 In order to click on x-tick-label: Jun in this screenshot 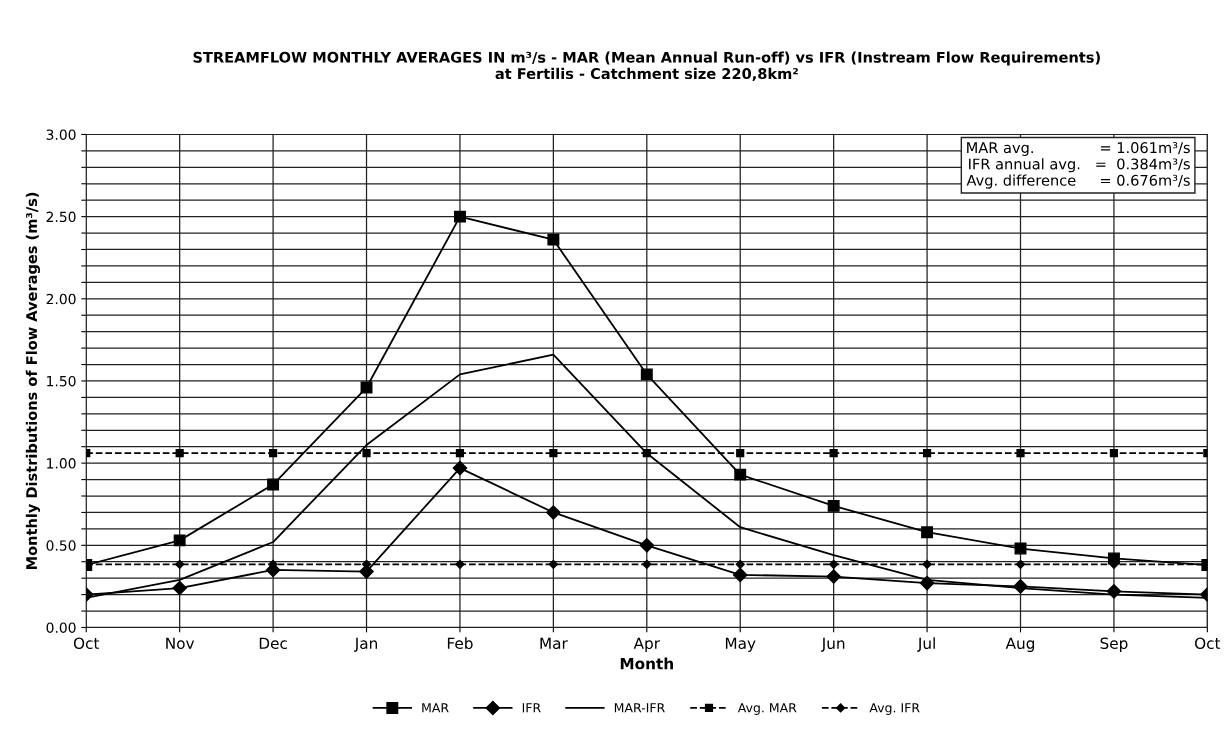, I will do `click(832, 644)`.